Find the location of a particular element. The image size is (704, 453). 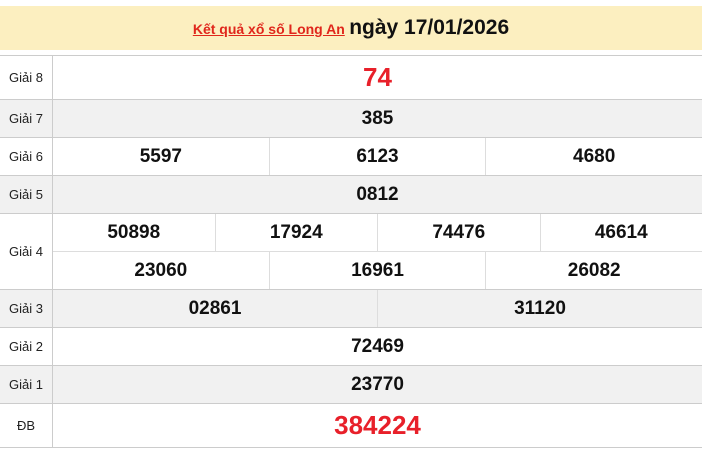

prize-label: Giải 8 is located at coordinates (26, 77).